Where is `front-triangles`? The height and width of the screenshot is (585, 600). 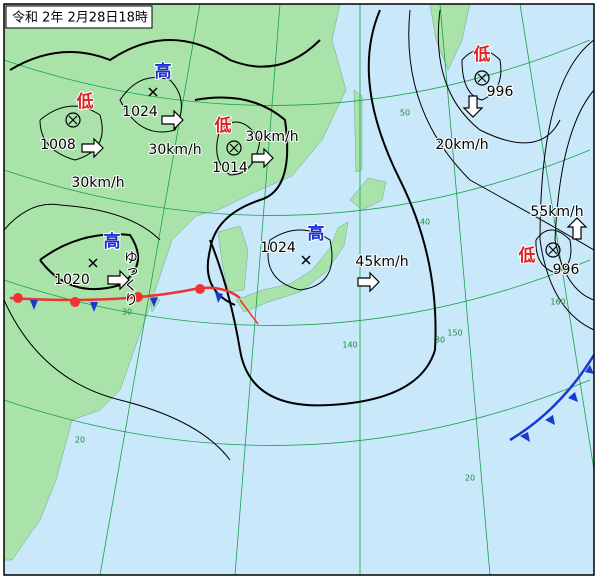
front-triangles is located at coordinates (557, 403).